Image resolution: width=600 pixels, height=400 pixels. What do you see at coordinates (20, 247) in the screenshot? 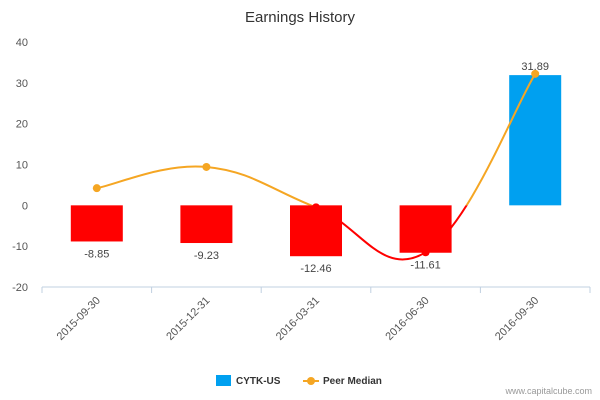
I see `y-tick-label: -10` at bounding box center [20, 247].